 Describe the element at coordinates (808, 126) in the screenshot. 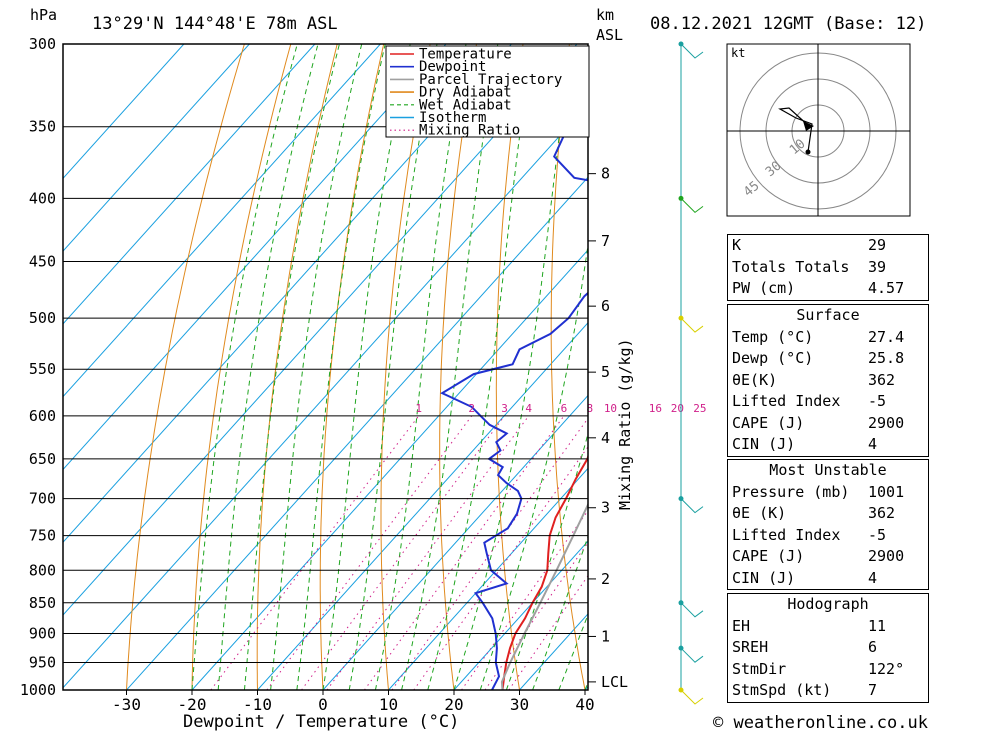

I see `storm-motion-marker` at that location.